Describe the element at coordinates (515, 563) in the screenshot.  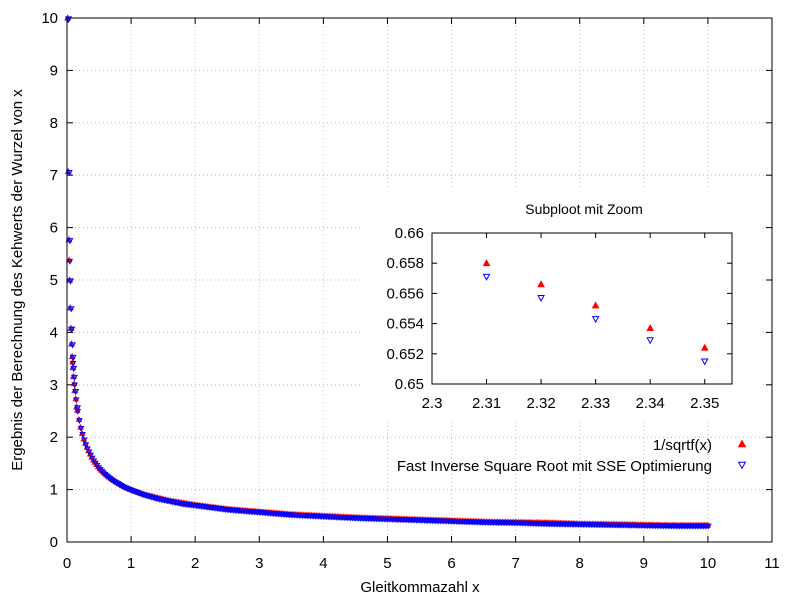
I see `x-tick-label: 7` at that location.